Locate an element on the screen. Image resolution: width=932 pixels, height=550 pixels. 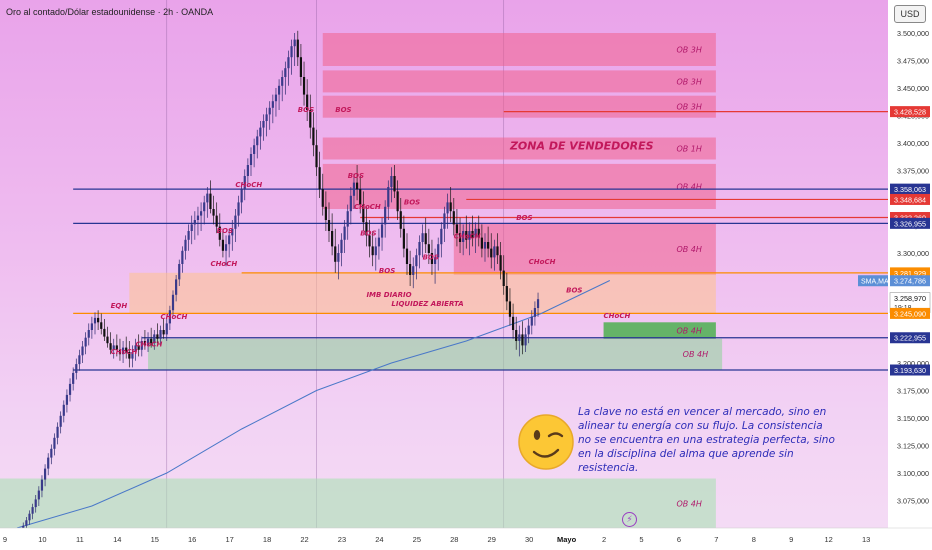
y-tick-label: 3.475,000 is located at coordinates (913, 61).